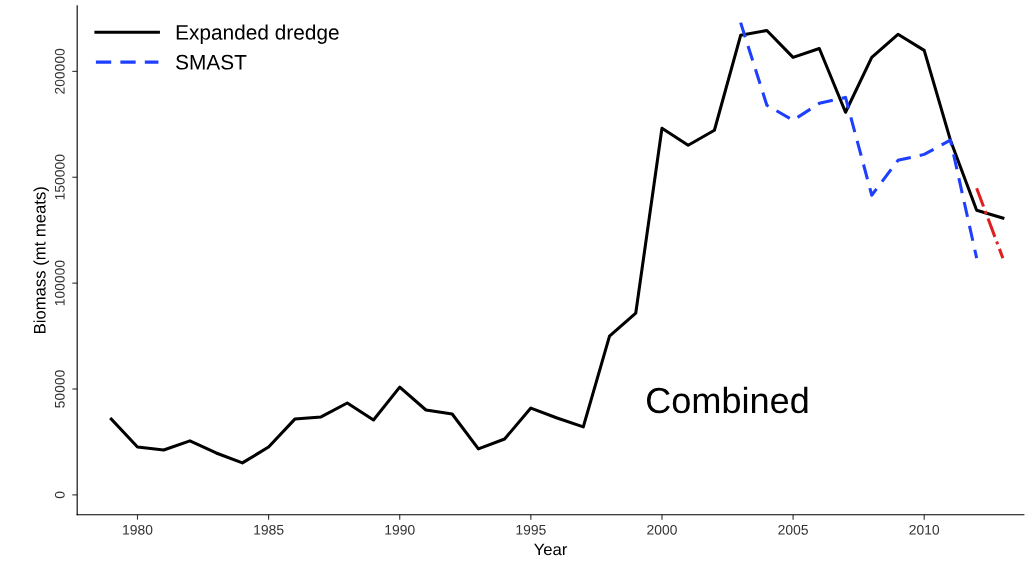 This screenshot has width=1029, height=572. Describe the element at coordinates (41, 260) in the screenshot. I see `y-axis-title: Biomass (mt meats)` at that location.